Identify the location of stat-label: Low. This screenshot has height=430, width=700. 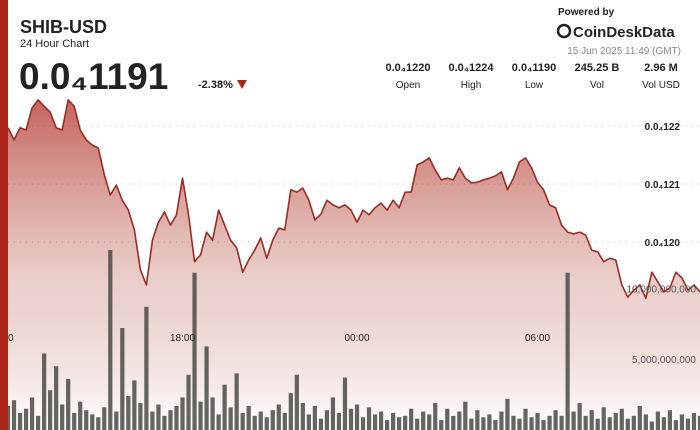
(534, 85).